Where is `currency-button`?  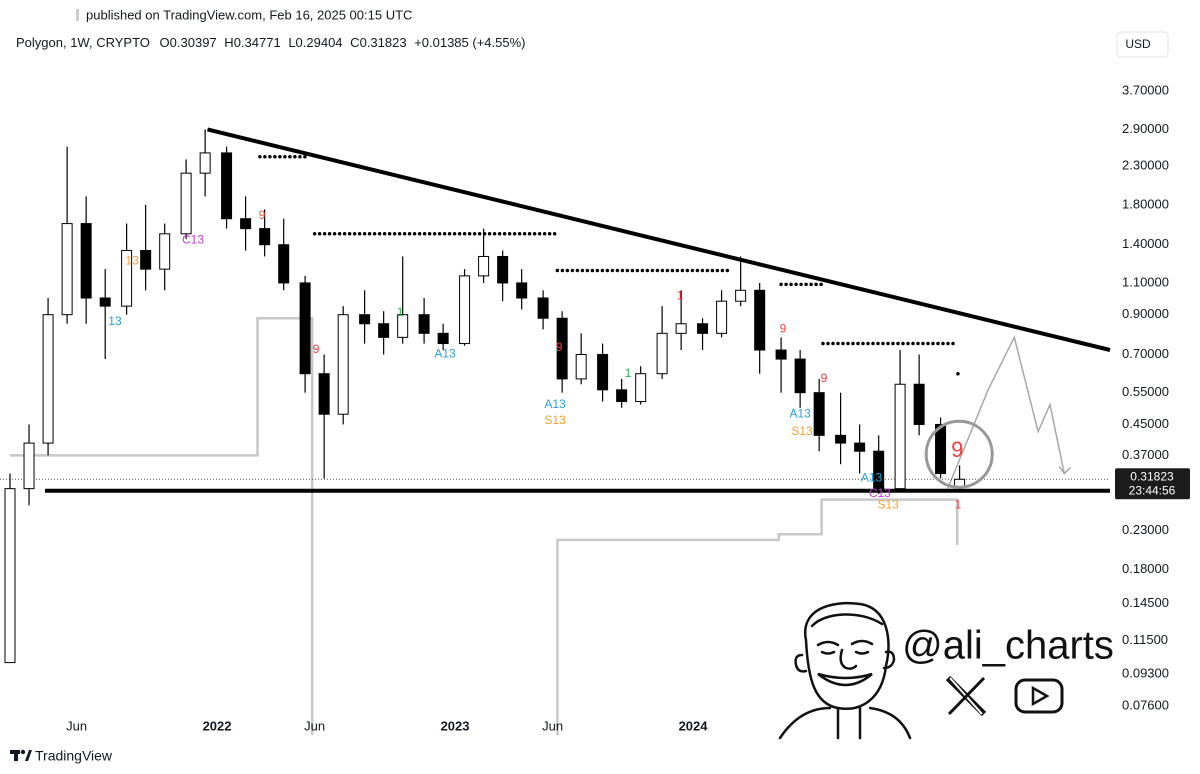
currency-button is located at coordinates (1142, 44).